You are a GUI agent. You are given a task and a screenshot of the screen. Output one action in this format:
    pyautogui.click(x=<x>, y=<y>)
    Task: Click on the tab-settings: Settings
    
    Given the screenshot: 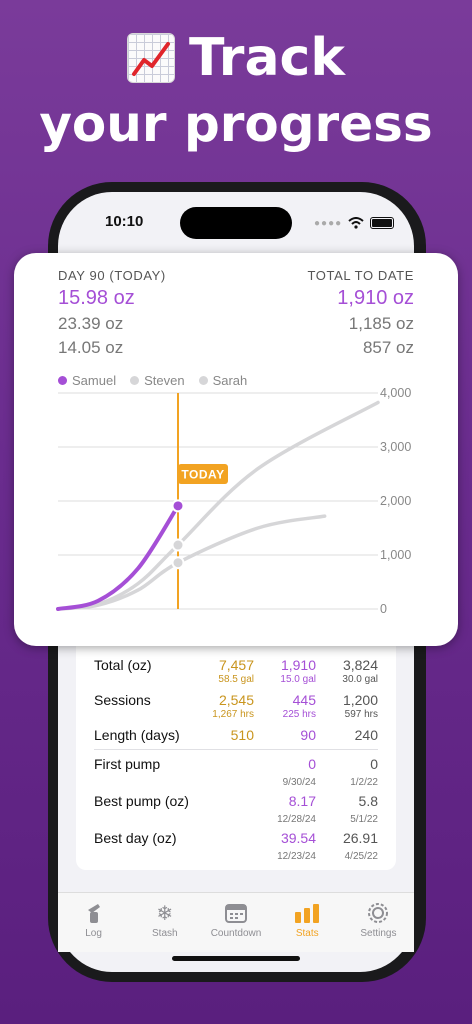 What is the action you would take?
    pyautogui.click(x=378, y=922)
    